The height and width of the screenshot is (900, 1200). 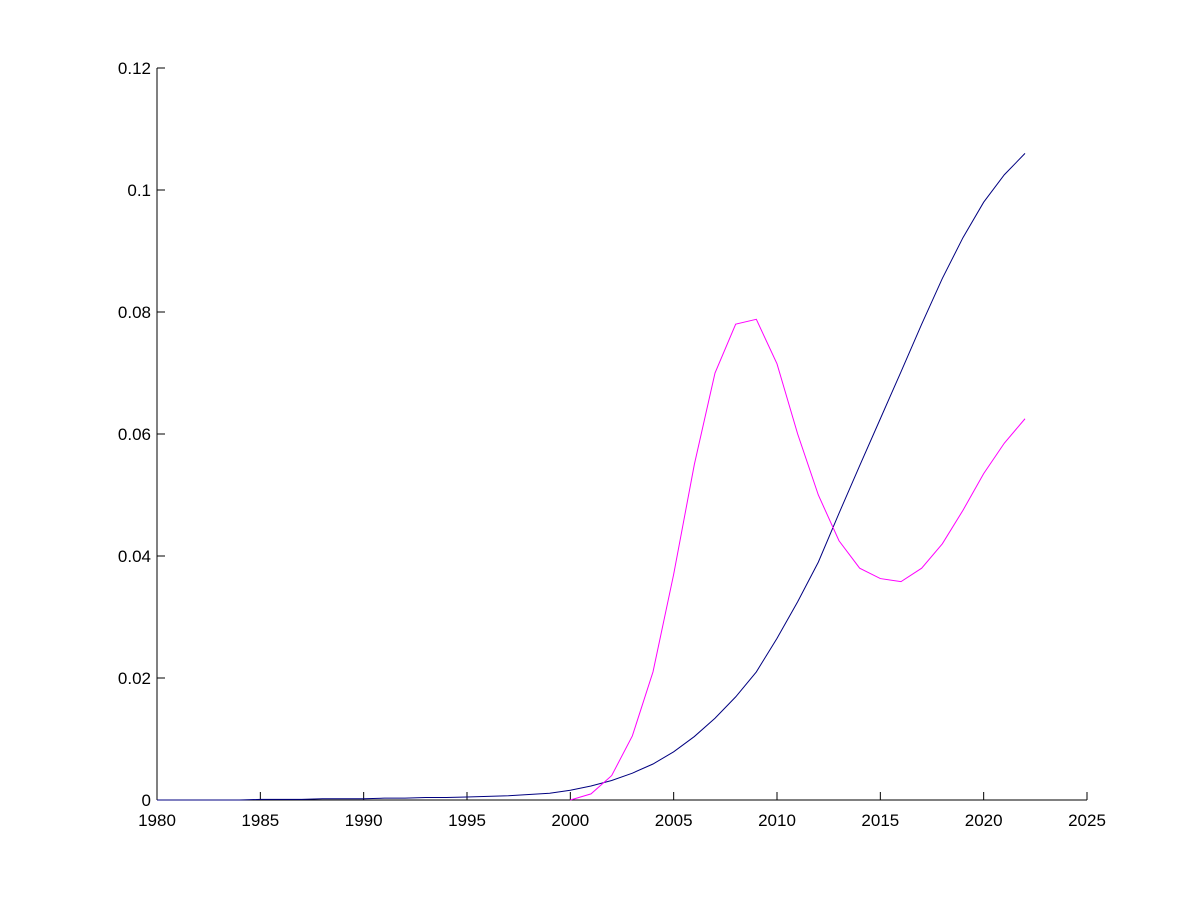 What do you see at coordinates (984, 820) in the screenshot?
I see `x-tick-label: 2020` at bounding box center [984, 820].